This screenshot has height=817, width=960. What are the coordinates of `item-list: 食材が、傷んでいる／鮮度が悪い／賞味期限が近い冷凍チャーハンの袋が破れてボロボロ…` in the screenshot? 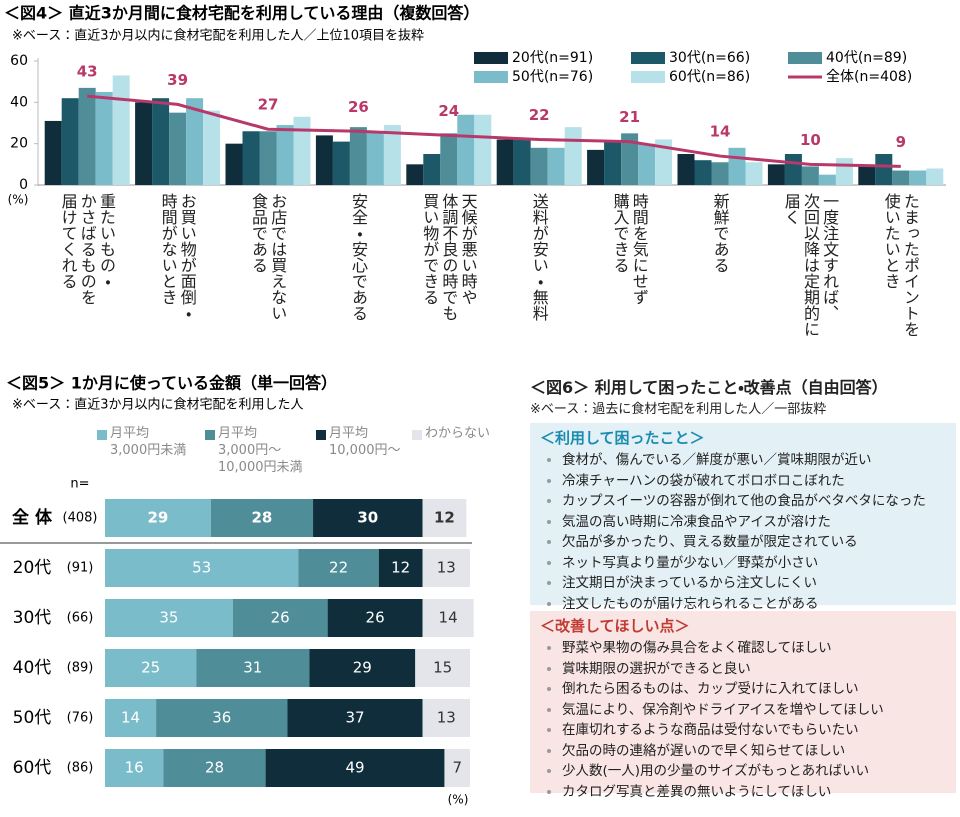 It's located at (744, 532).